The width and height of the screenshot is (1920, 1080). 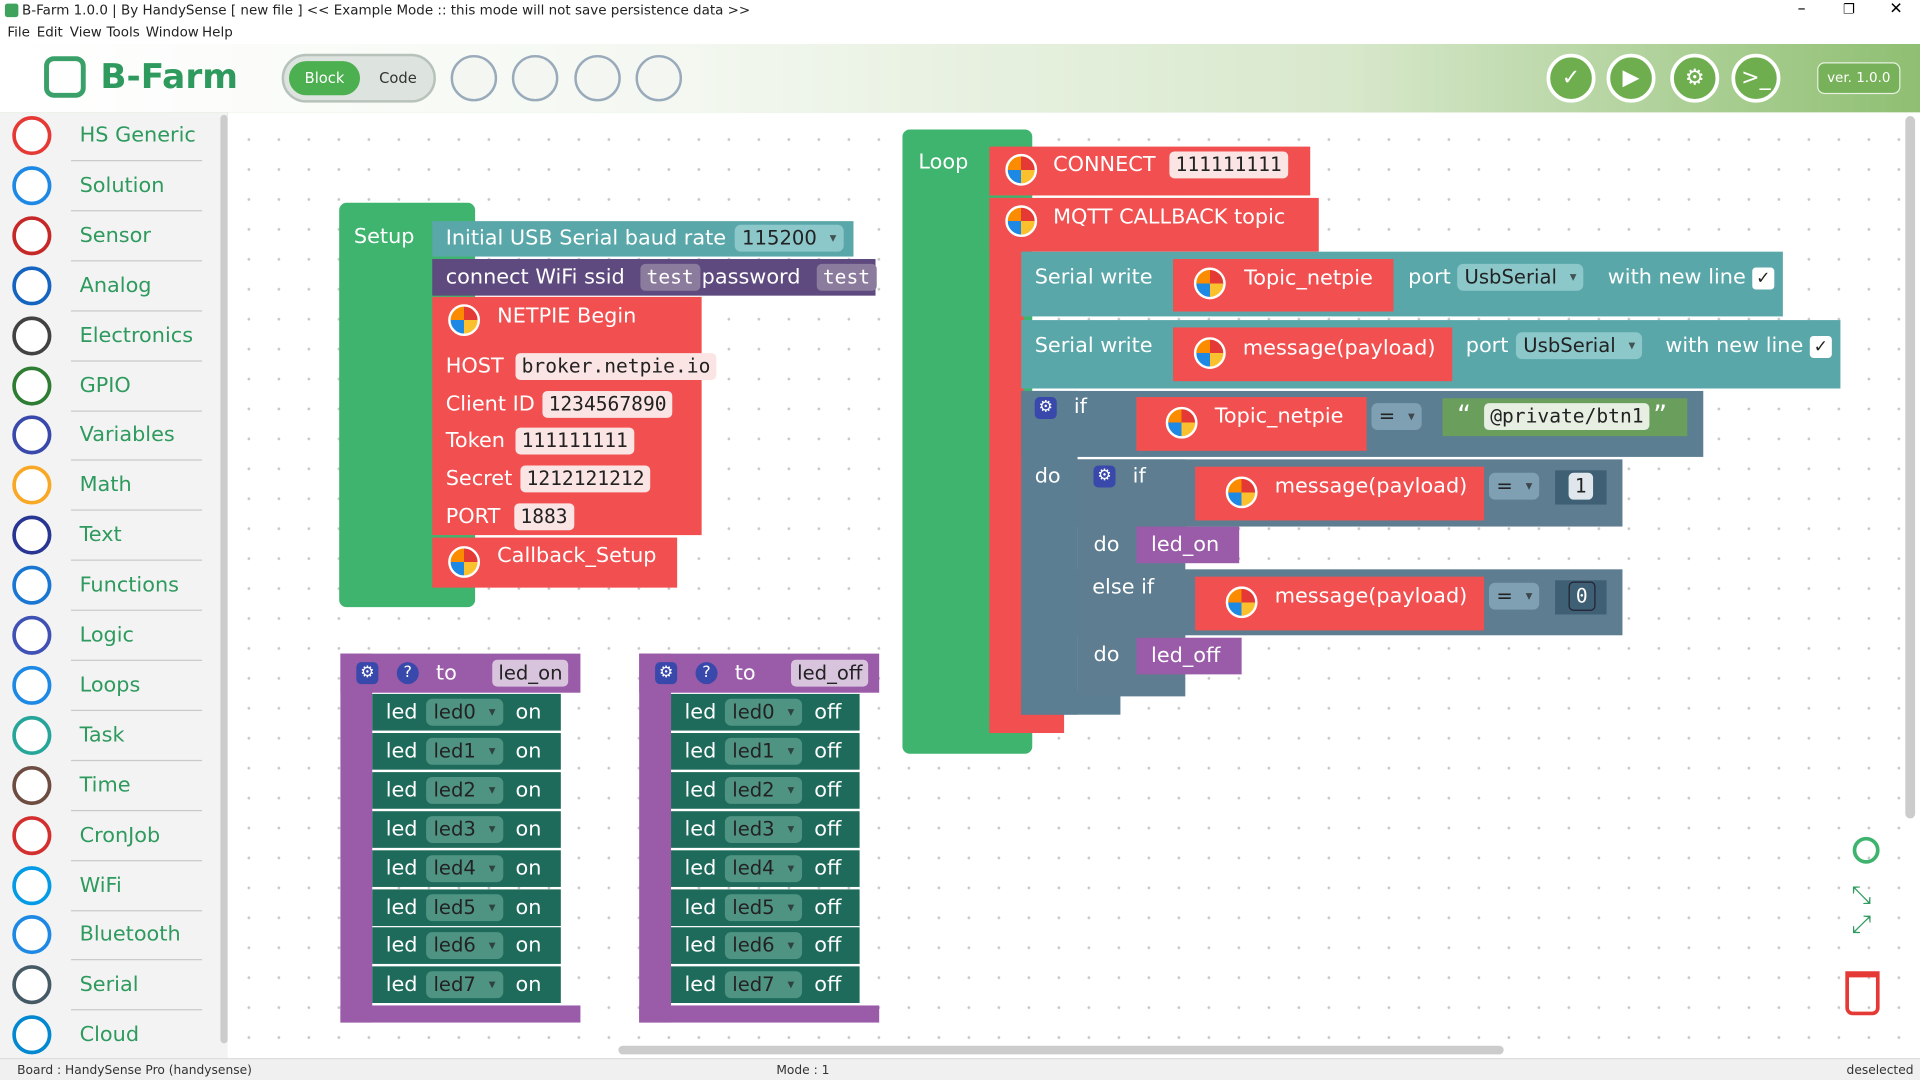 What do you see at coordinates (105, 785) in the screenshot?
I see `category-label: Time` at bounding box center [105, 785].